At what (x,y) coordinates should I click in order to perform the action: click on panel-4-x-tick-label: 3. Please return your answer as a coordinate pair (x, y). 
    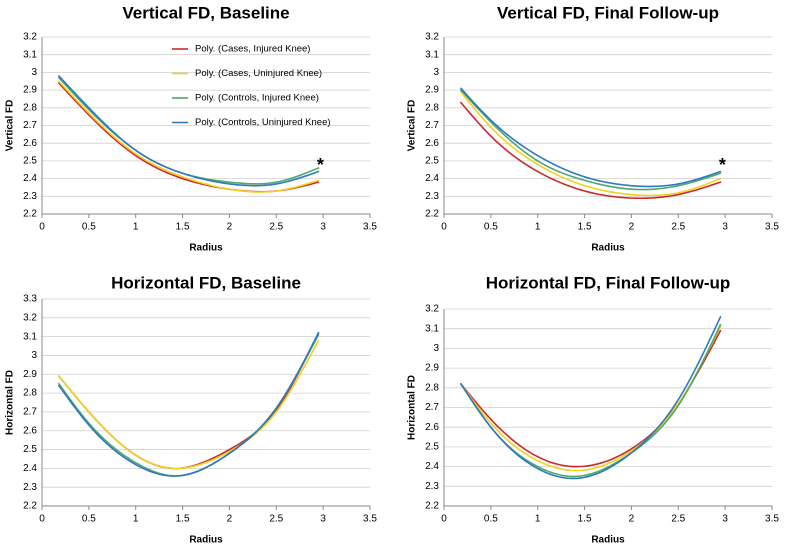
    Looking at the image, I should click on (725, 519).